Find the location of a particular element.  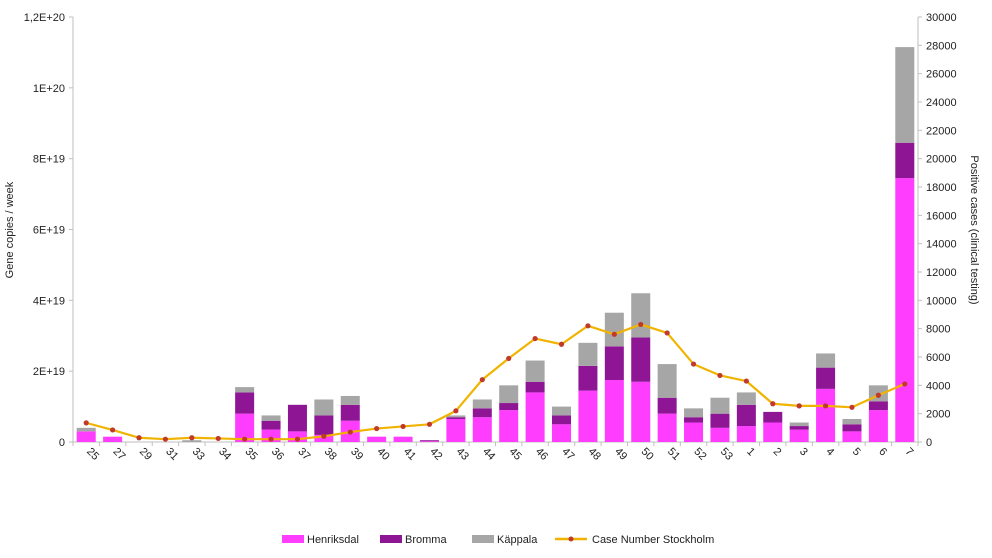

y2-tick-label: 16000 is located at coordinates (941, 216).